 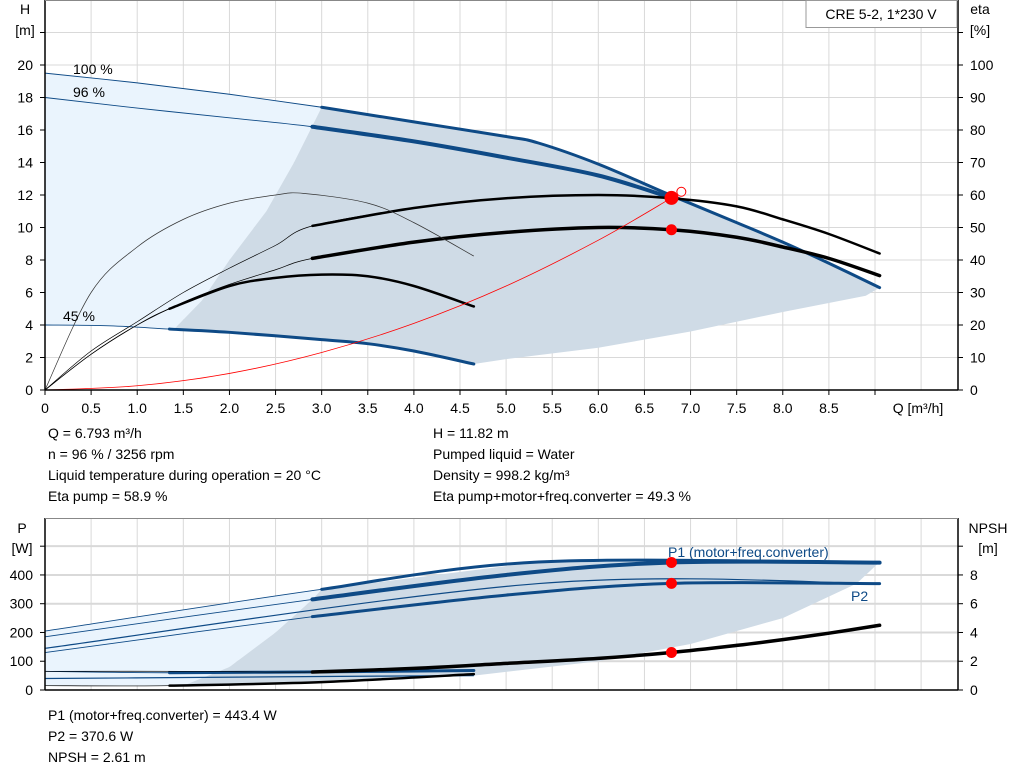 I want to click on y-tick-label: 4, so click(x=29, y=325).